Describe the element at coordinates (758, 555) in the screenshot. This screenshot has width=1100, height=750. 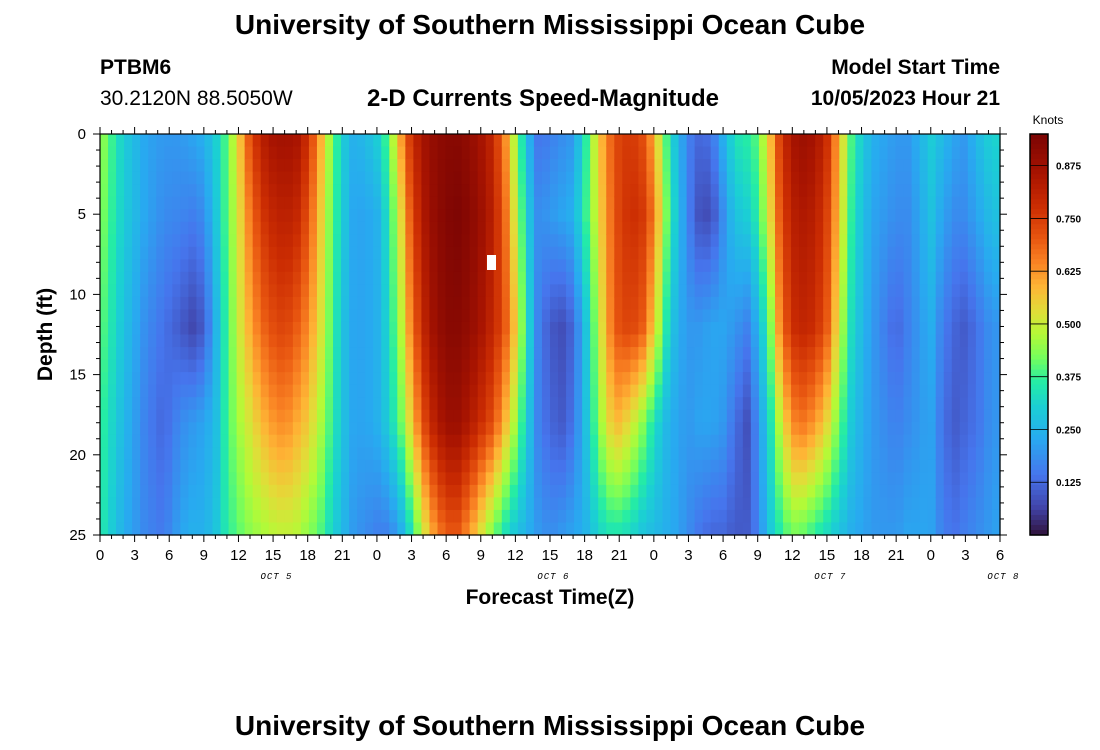
I see `x-tick-label: 9` at that location.